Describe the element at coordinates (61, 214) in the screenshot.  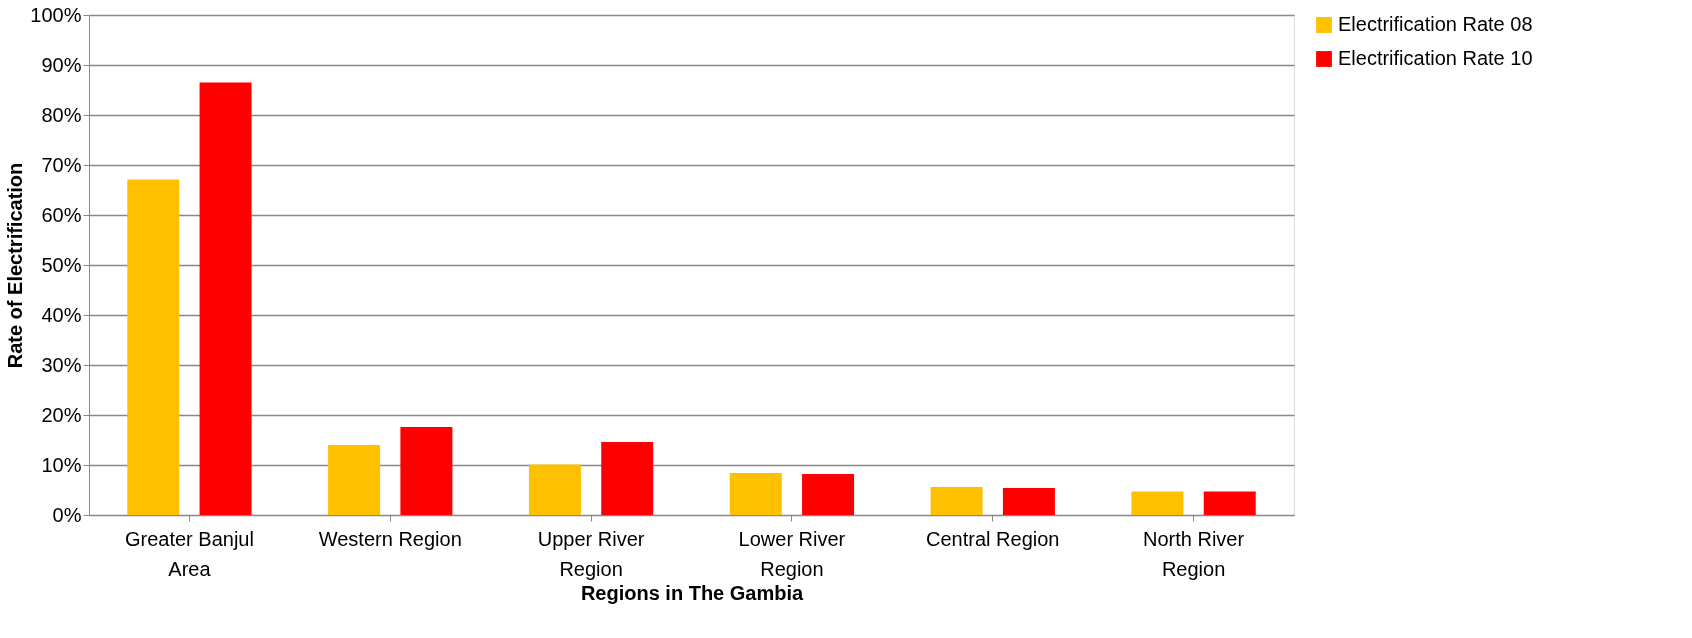
I see `y-tick-label: 60%` at that location.